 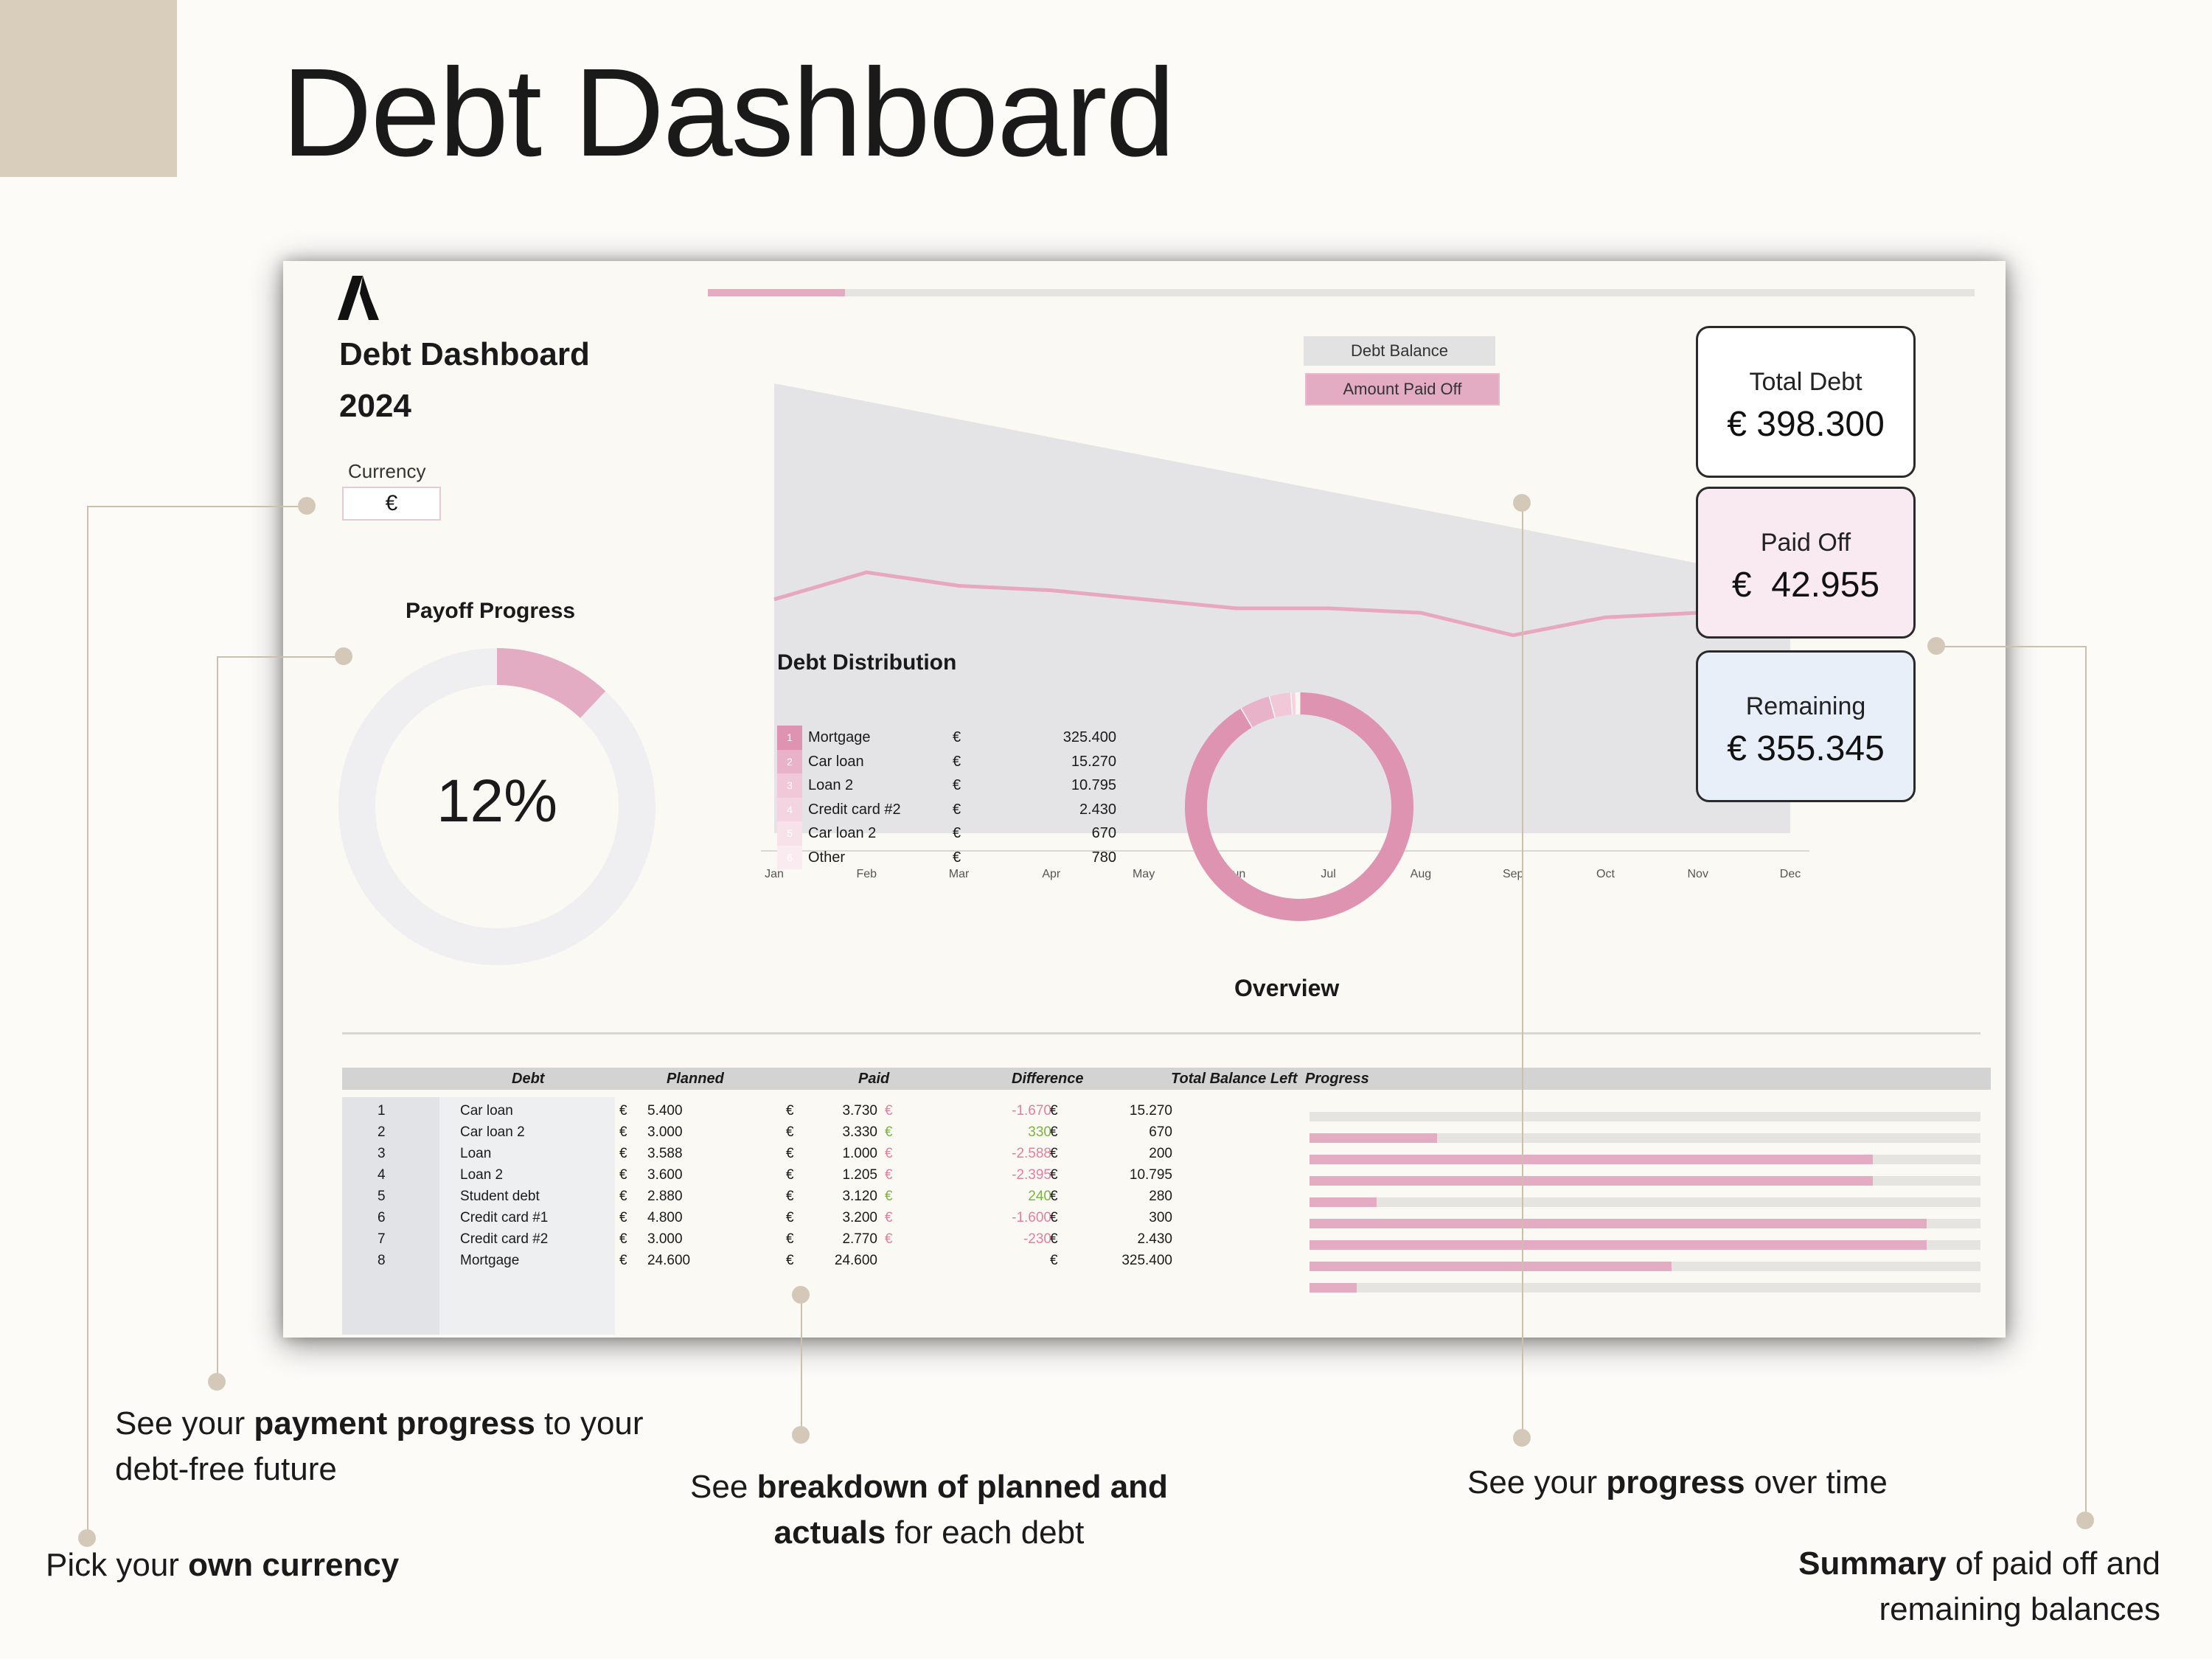 I want to click on row-balance: 280, so click(x=1160, y=1196).